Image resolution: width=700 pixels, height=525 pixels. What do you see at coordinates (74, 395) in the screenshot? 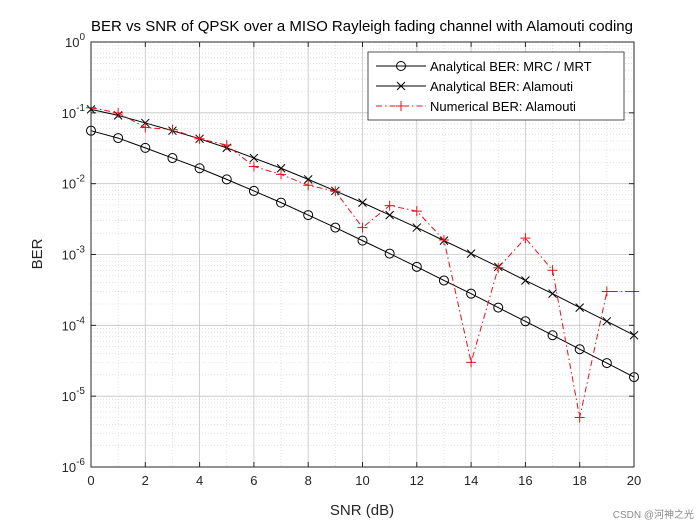
I see `y-tick-label: 10⁻⁵` at bounding box center [74, 395].